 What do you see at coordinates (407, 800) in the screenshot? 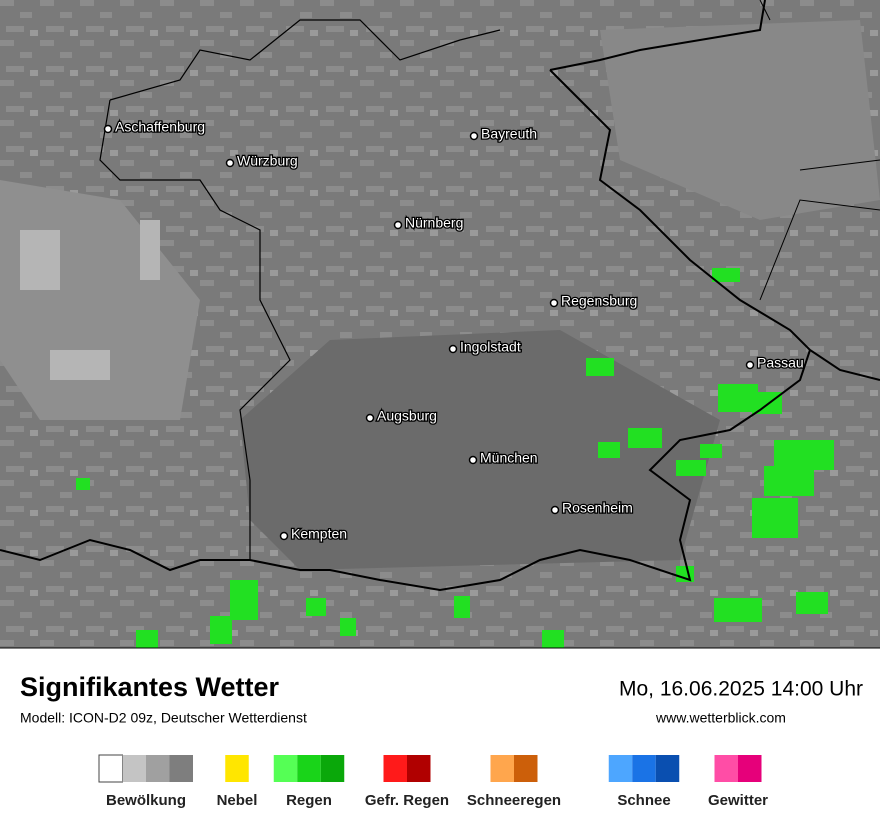
I see `legend-label: Gefr. Regen` at bounding box center [407, 800].